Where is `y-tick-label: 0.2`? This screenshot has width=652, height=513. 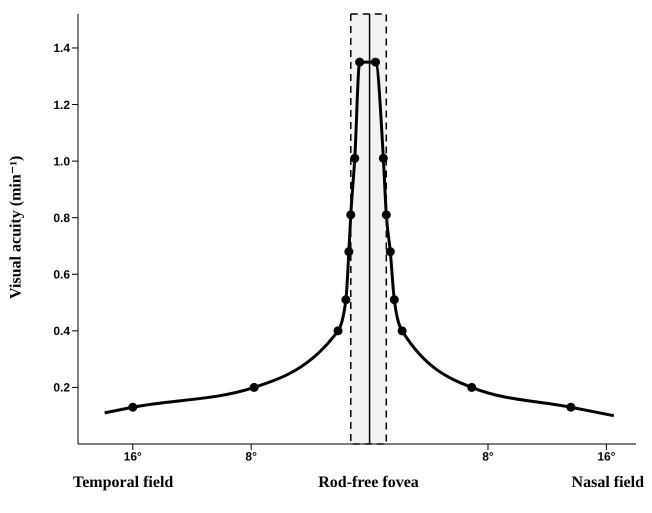 y-tick-label: 0.2 is located at coordinates (61, 387).